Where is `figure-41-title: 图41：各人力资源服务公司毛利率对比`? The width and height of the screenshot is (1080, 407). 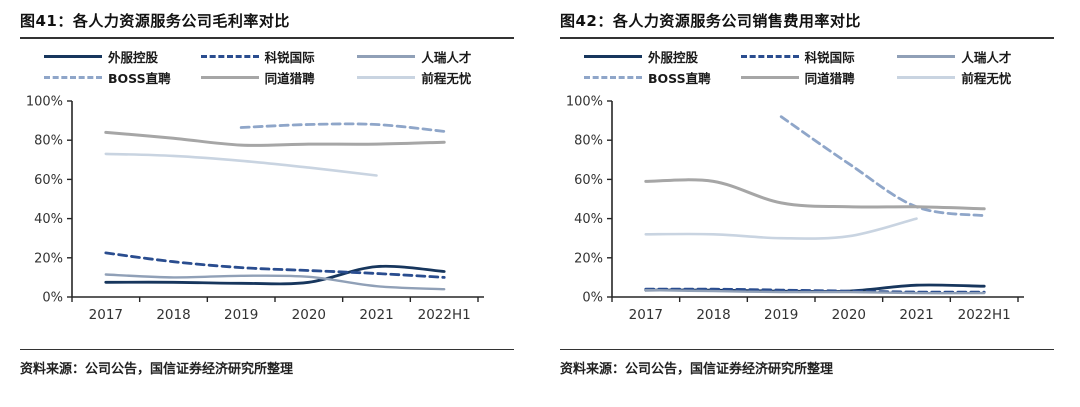
figure-41-title: 图41：各人力资源服务公司毛利率对比 is located at coordinates (155, 21).